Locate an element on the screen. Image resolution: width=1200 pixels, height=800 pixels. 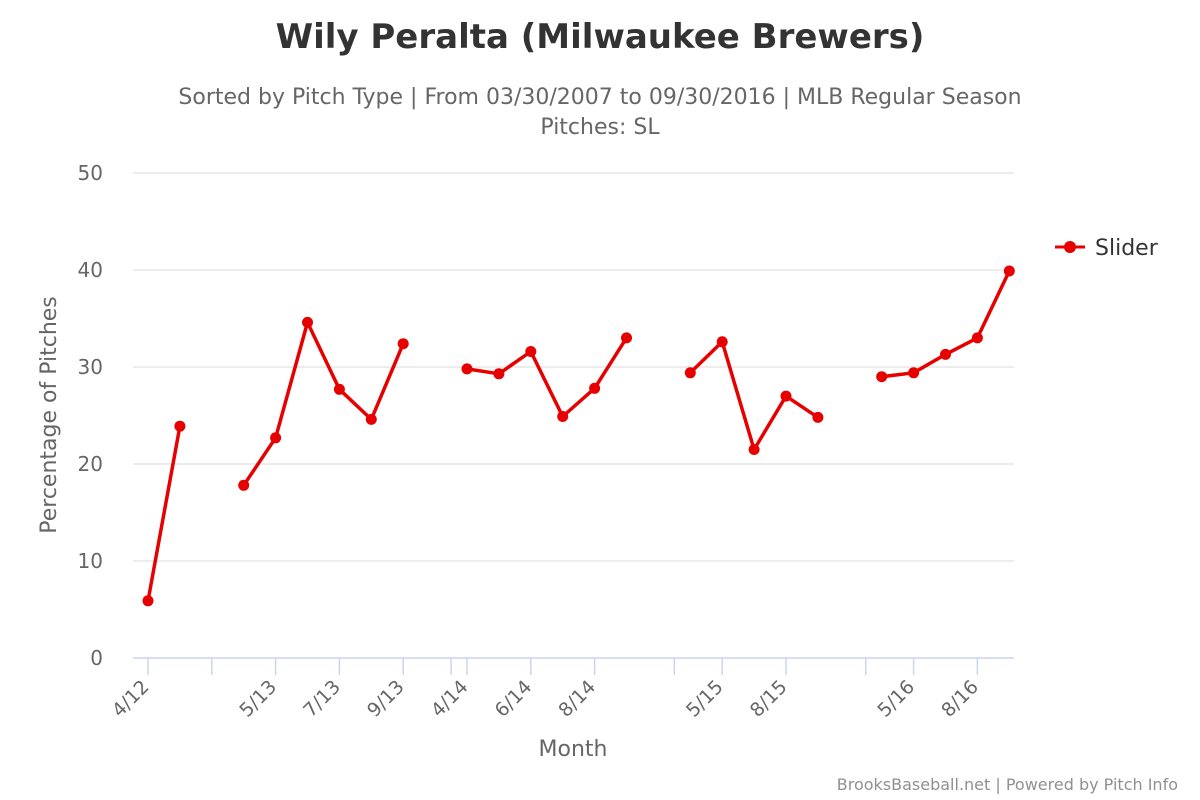
x-tick-label-0: 4/12 is located at coordinates (131, 699).